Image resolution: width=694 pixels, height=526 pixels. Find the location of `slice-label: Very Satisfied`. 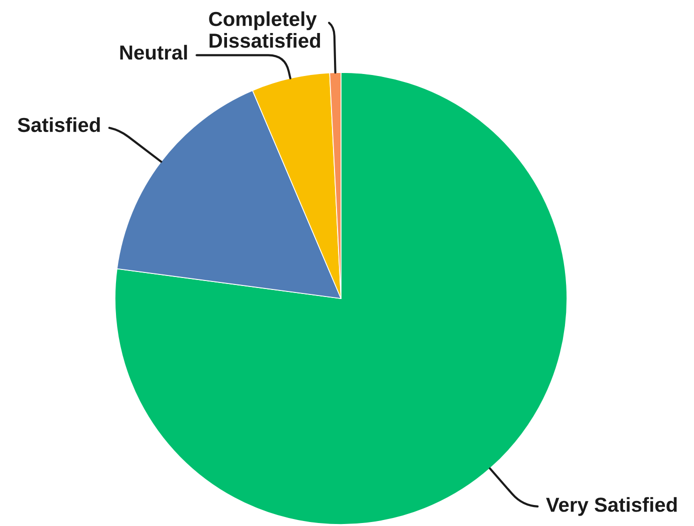

slice-label: Very Satisfied is located at coordinates (611, 506).